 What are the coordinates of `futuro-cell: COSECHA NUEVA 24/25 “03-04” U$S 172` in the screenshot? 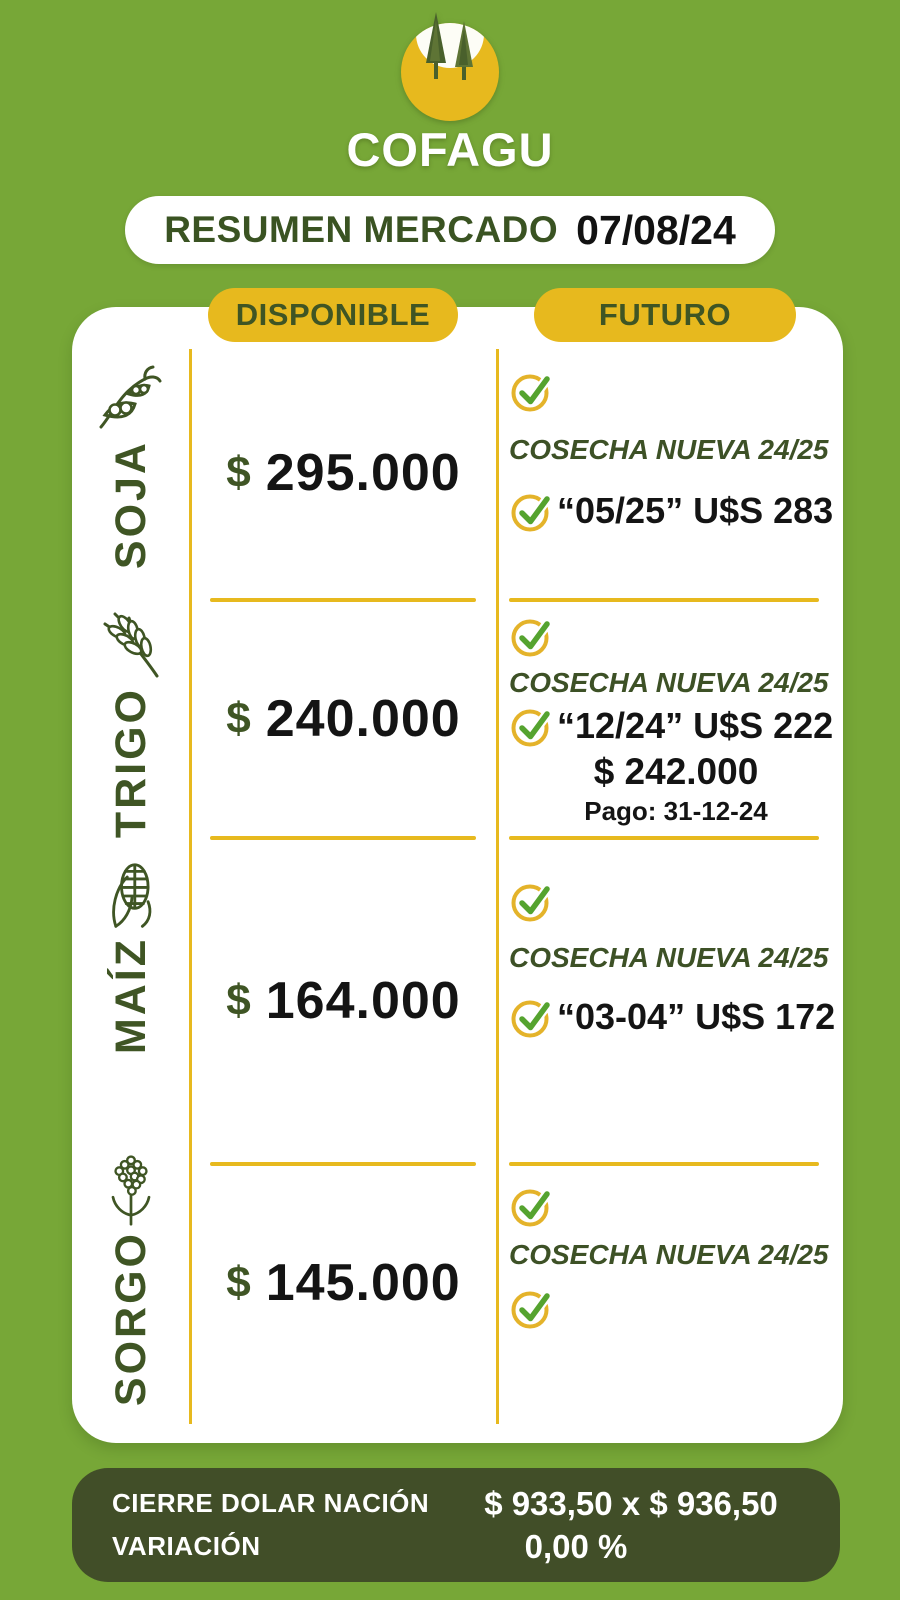 It's located at (670, 1001).